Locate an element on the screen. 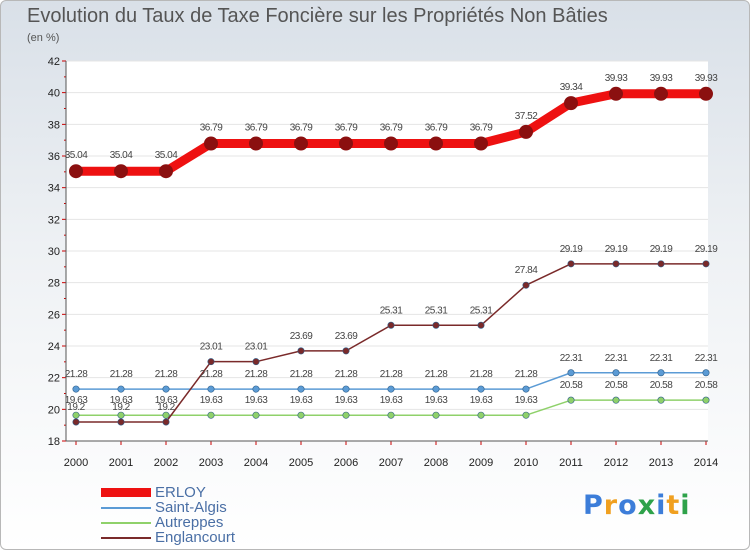 Image resolution: width=750 pixels, height=550 pixels. x-tick-label: 2013 is located at coordinates (661, 463).